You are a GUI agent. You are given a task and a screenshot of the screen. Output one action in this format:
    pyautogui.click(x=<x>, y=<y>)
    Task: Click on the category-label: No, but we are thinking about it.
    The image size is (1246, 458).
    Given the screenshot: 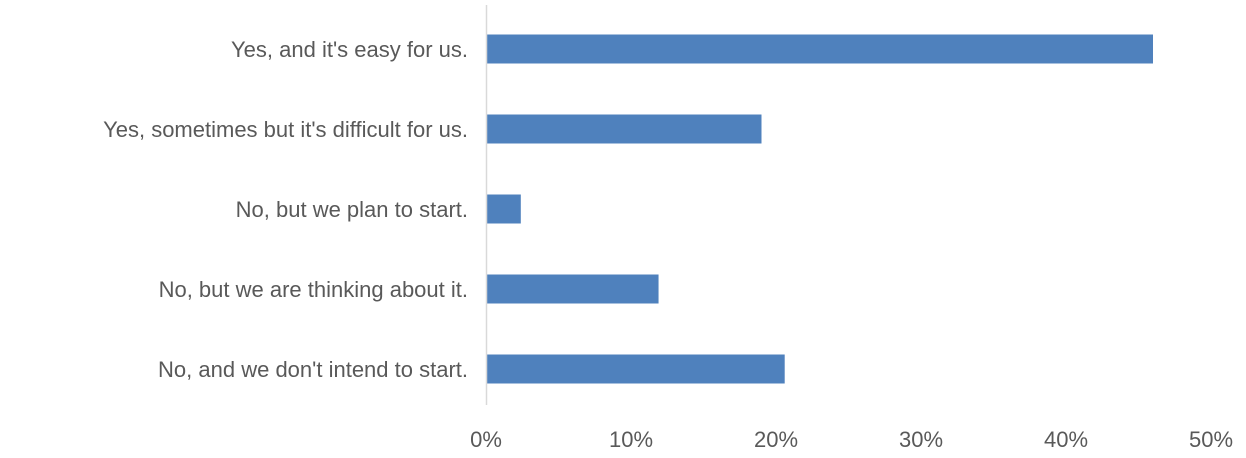 What is the action you would take?
    pyautogui.click(x=313, y=289)
    